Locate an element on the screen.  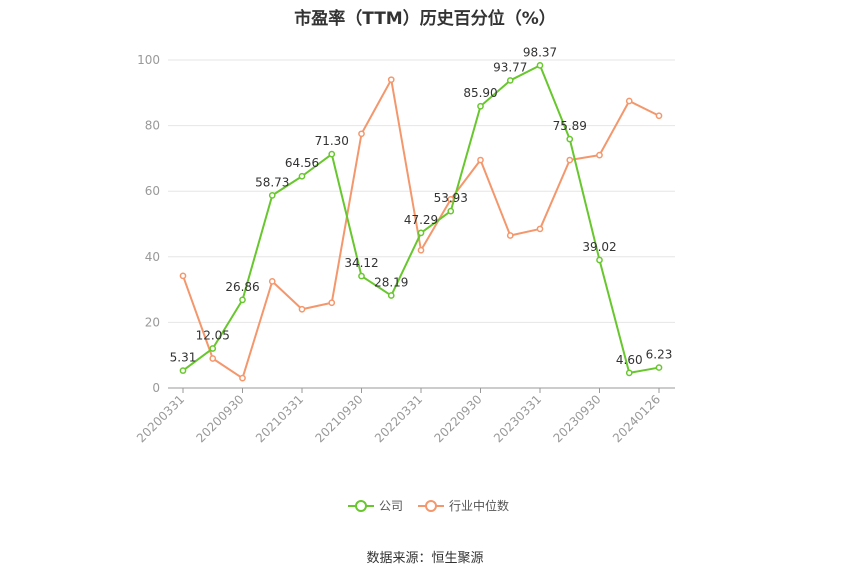
y-axis: 0 20 40 60 80 100 is located at coordinates (148, 224).